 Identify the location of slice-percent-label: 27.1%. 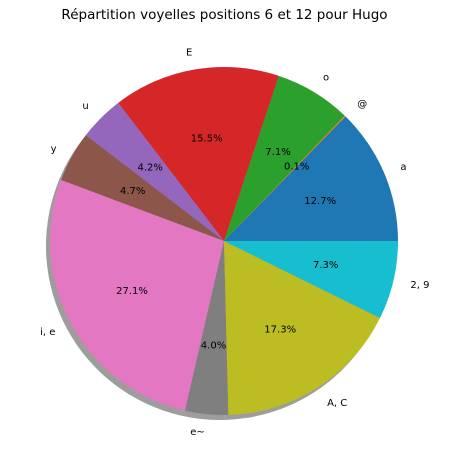
(132, 291).